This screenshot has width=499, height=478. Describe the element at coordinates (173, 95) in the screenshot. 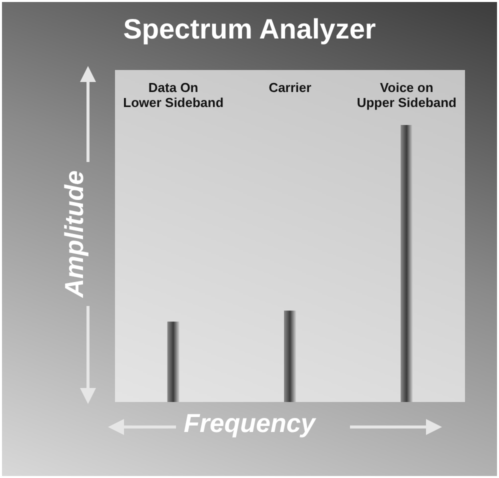

I see `x-tick-label: Data On Lower Sideband` at that location.